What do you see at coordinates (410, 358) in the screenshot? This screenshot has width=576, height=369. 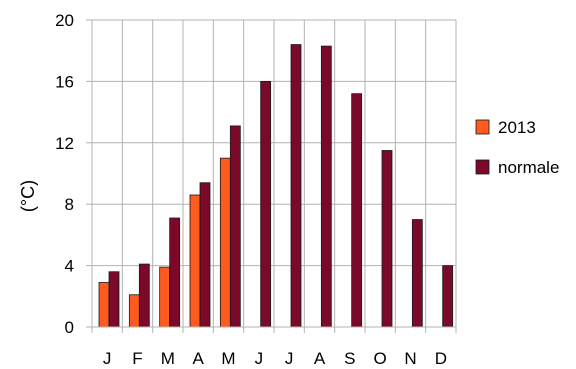 I see `x-tick-label: N` at bounding box center [410, 358].